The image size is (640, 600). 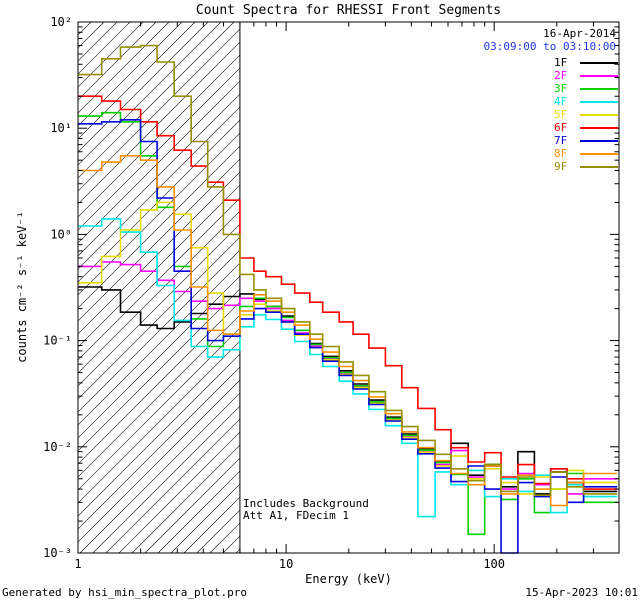 I want to click on x-tick-label-10: 10, so click(x=286, y=564).